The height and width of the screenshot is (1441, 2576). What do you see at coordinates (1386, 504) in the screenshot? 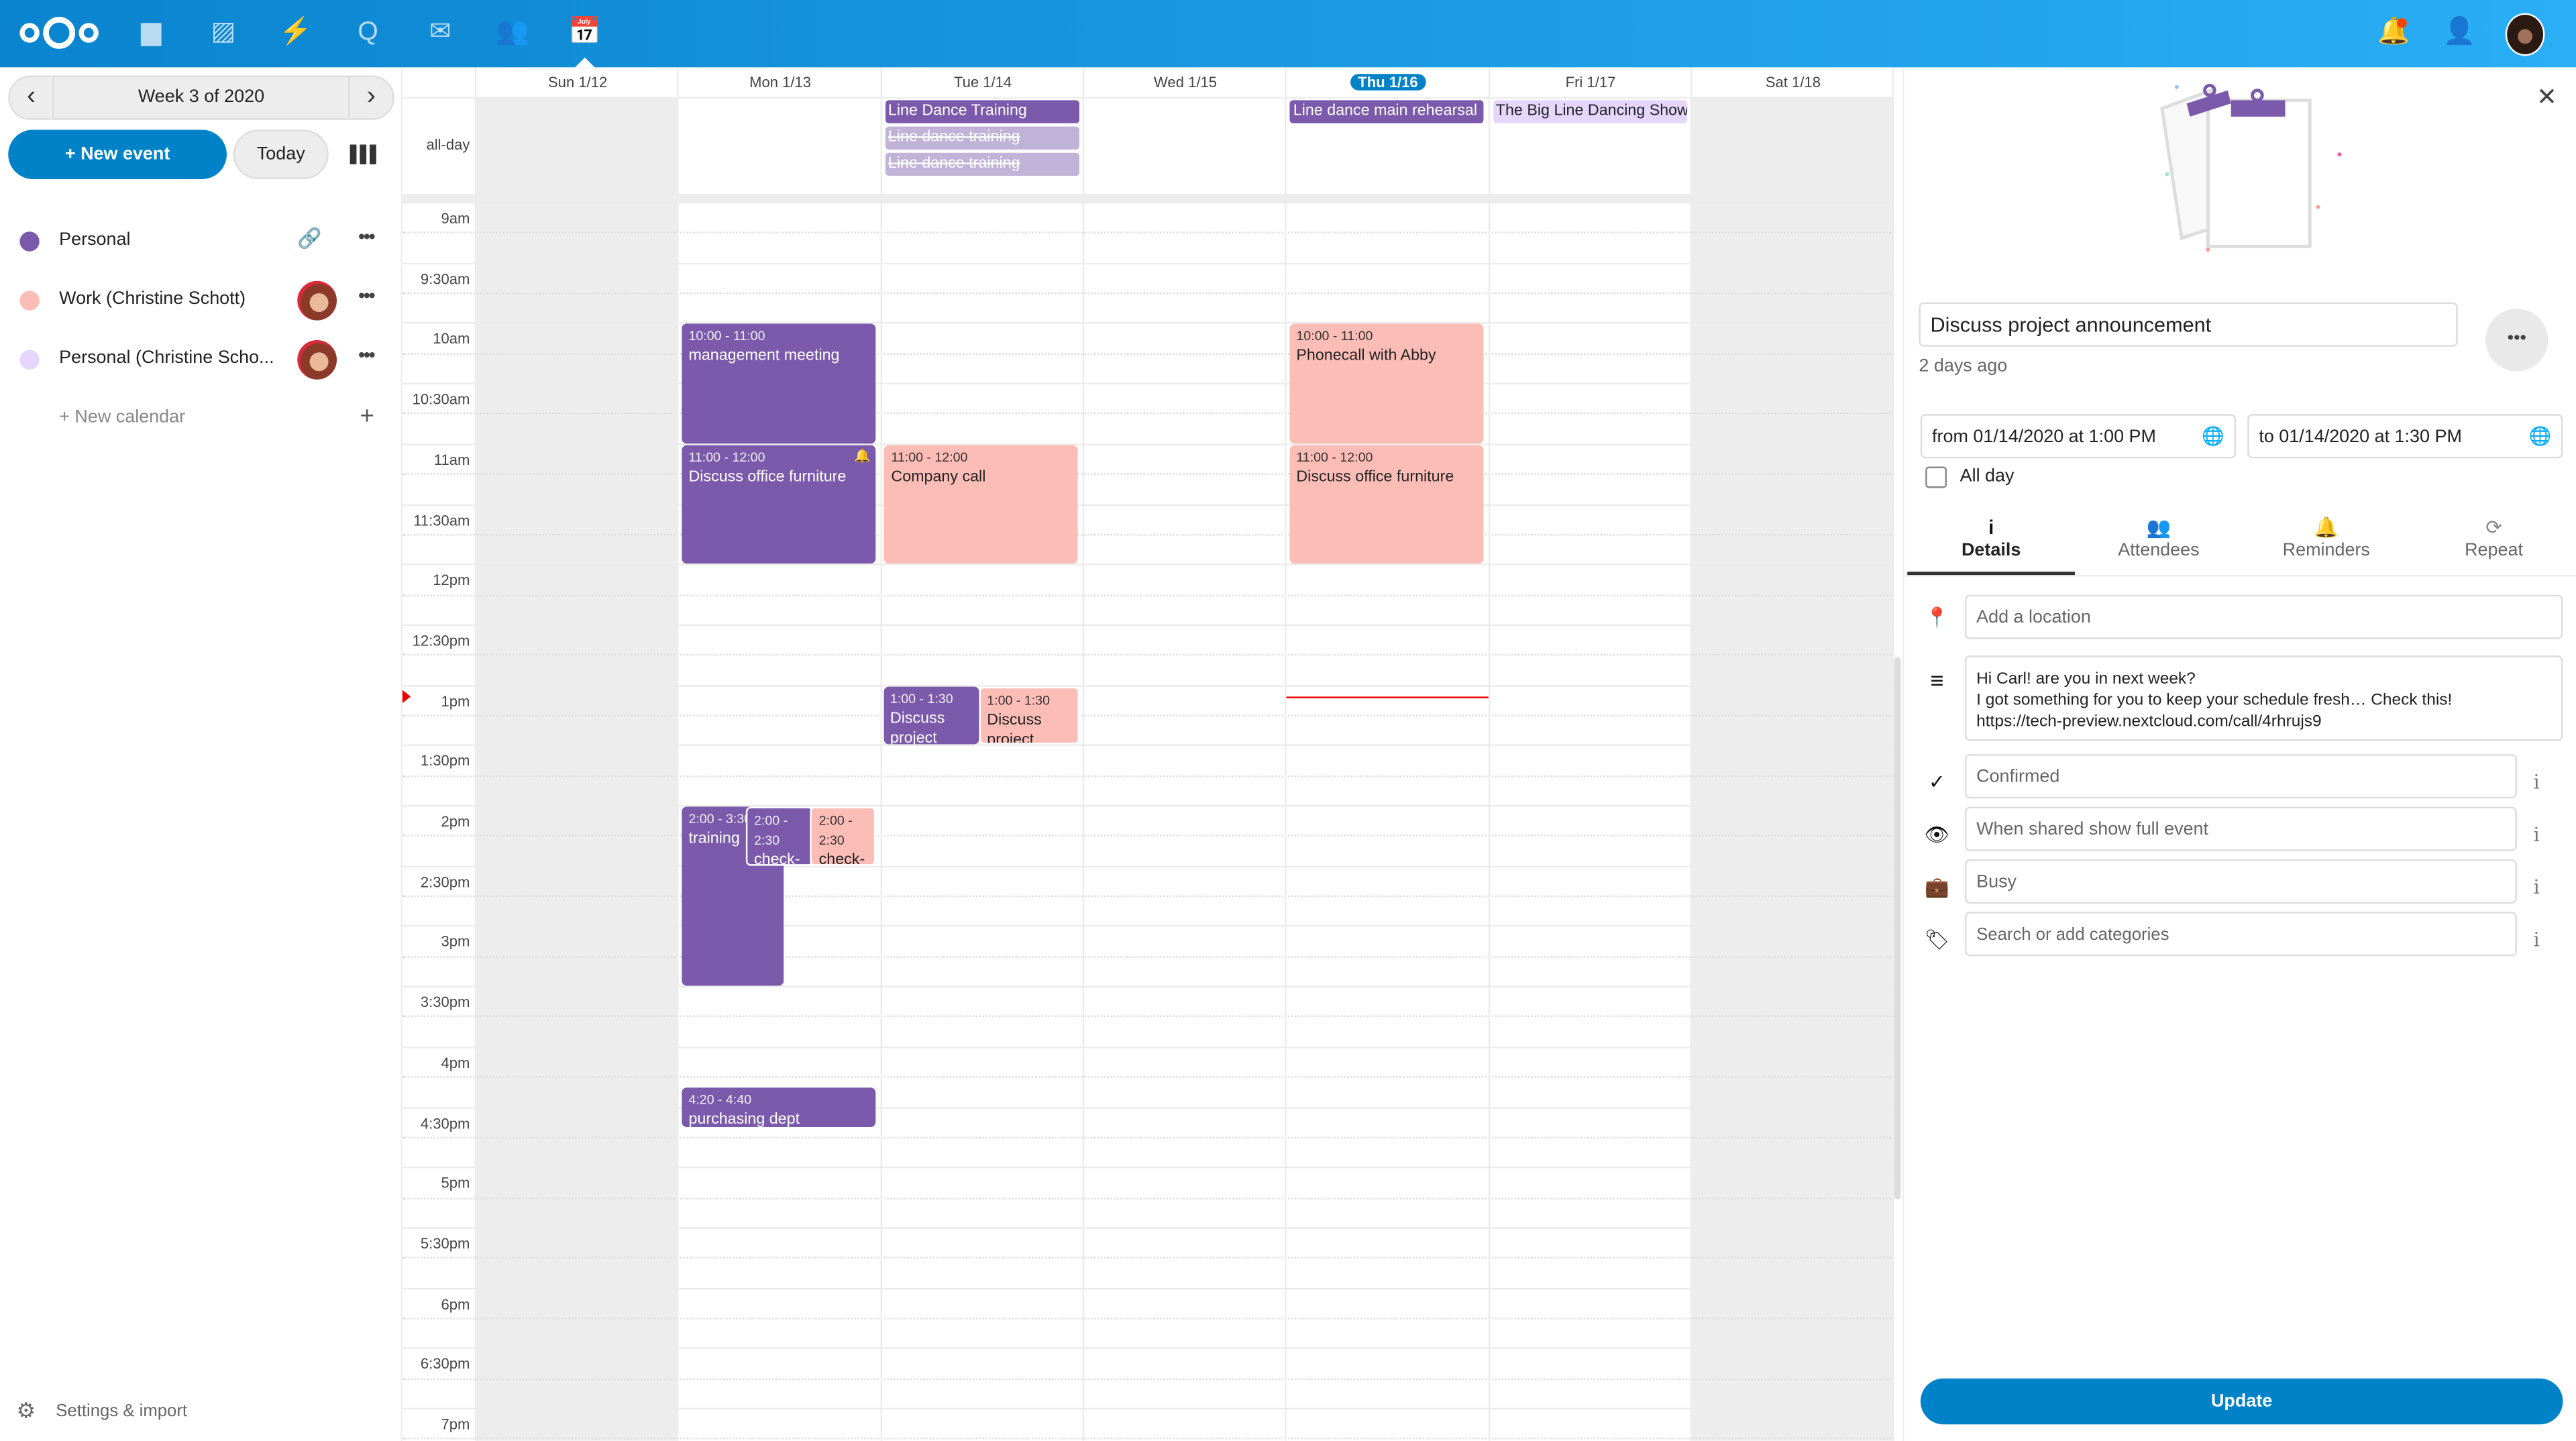
I see `calendar-event: 11:00 - 12:00 Discuss office furniture` at bounding box center [1386, 504].